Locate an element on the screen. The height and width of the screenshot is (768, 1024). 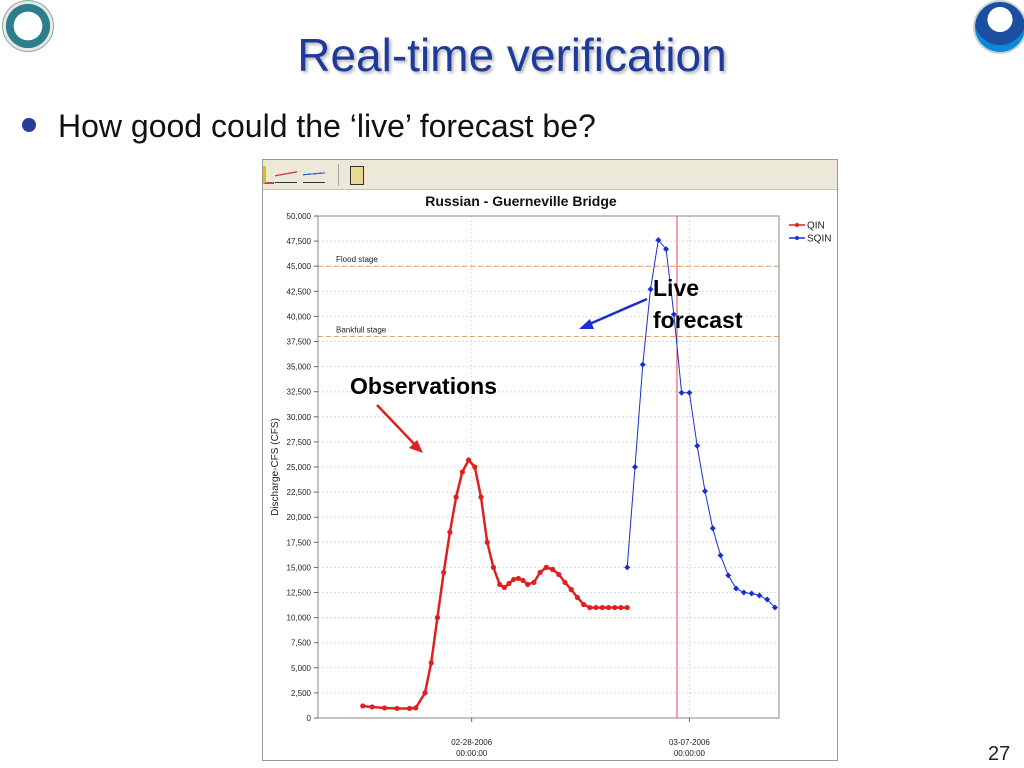
y-tick-label: 15,000 is located at coordinates (299, 567).